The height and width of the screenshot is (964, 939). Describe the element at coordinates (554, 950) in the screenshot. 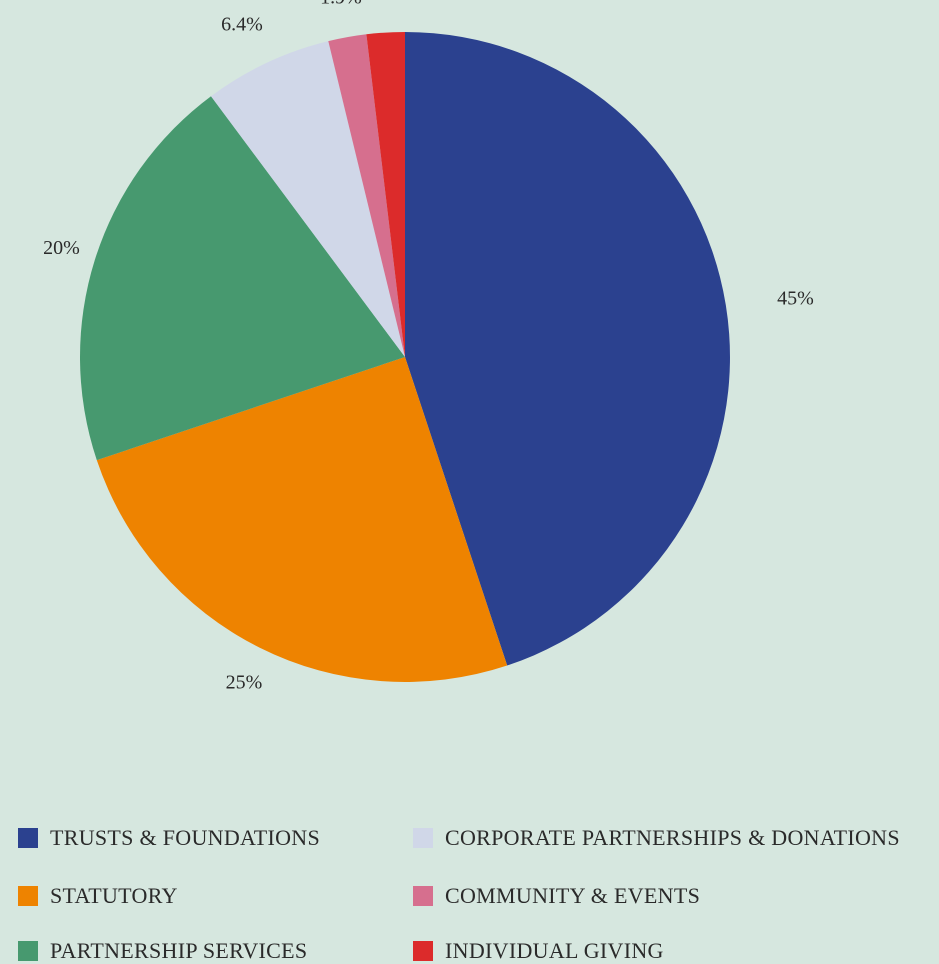

I see `legend-label: INDIVIDUAL GIVING` at that location.